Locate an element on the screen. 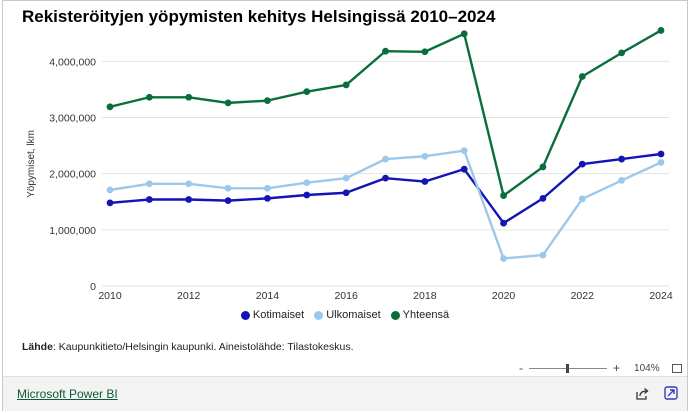  x-tick-label: 2014 is located at coordinates (268, 296).